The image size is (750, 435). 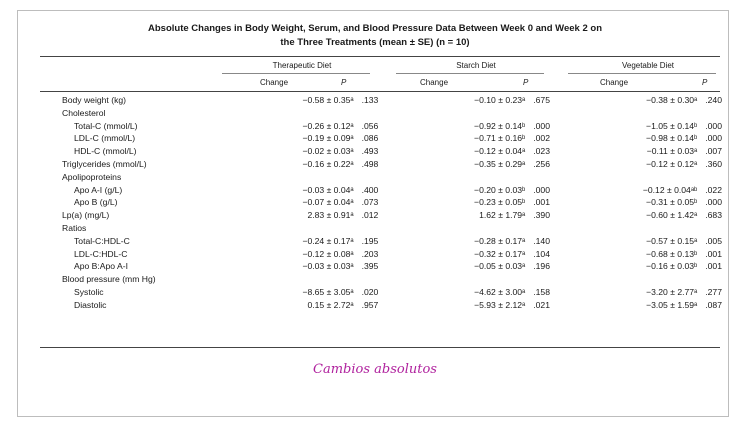 I want to click on therapeutic-change: 2.83 ± 0.91ᵃ, so click(x=330, y=215).